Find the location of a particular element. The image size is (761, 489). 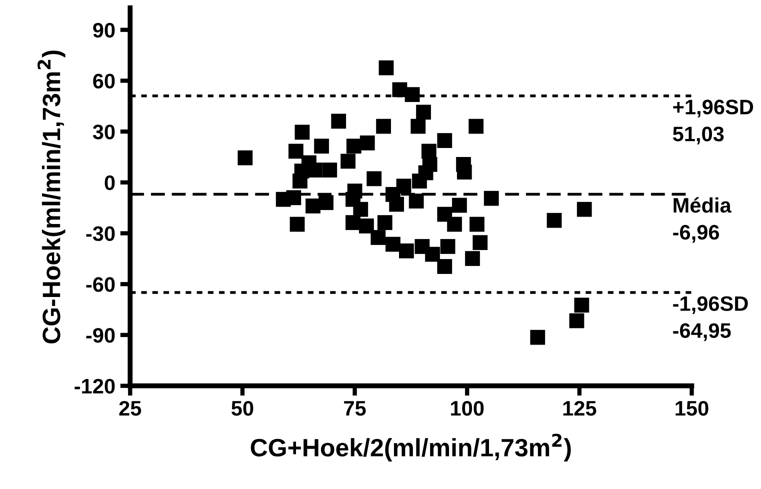

y-tick-label: 30 is located at coordinates (103, 132).